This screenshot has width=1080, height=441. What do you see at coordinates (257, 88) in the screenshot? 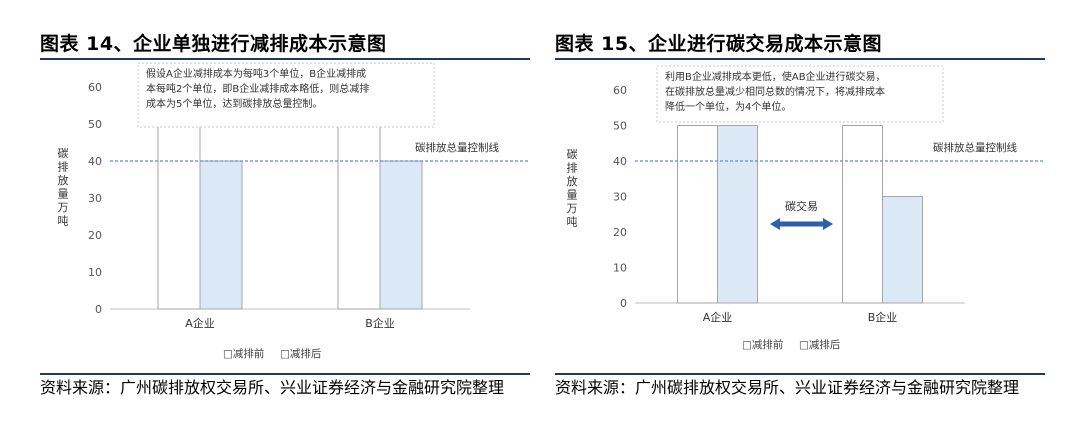
I see `note-text-line: 本每吨2个单位，即B企业减排成本略低，则总减排` at bounding box center [257, 88].